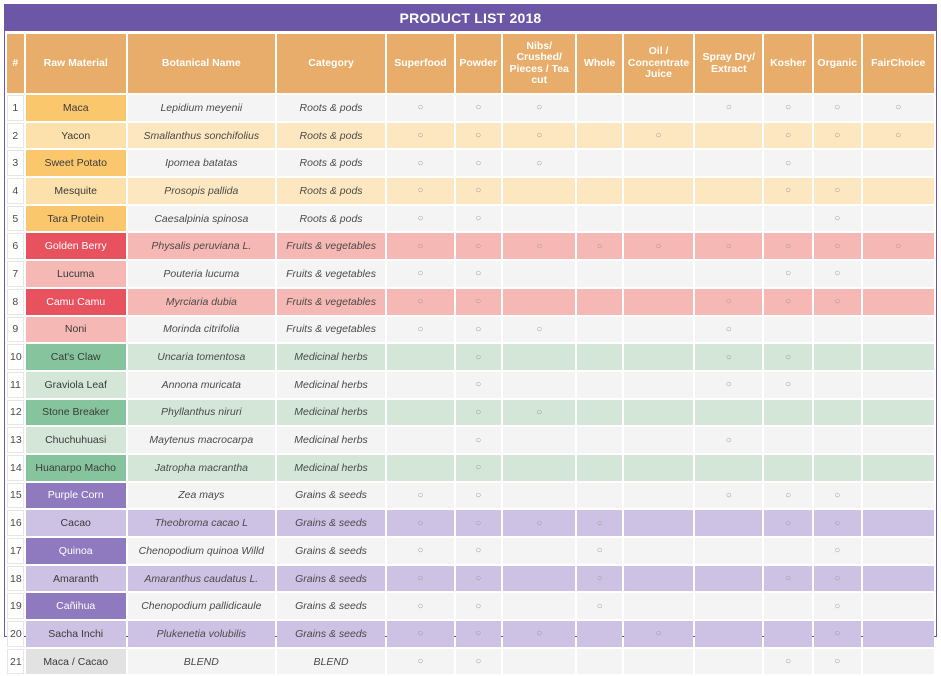 This screenshot has height=676, width=941. I want to click on category-cell: Medicinal herbs, so click(331, 412).